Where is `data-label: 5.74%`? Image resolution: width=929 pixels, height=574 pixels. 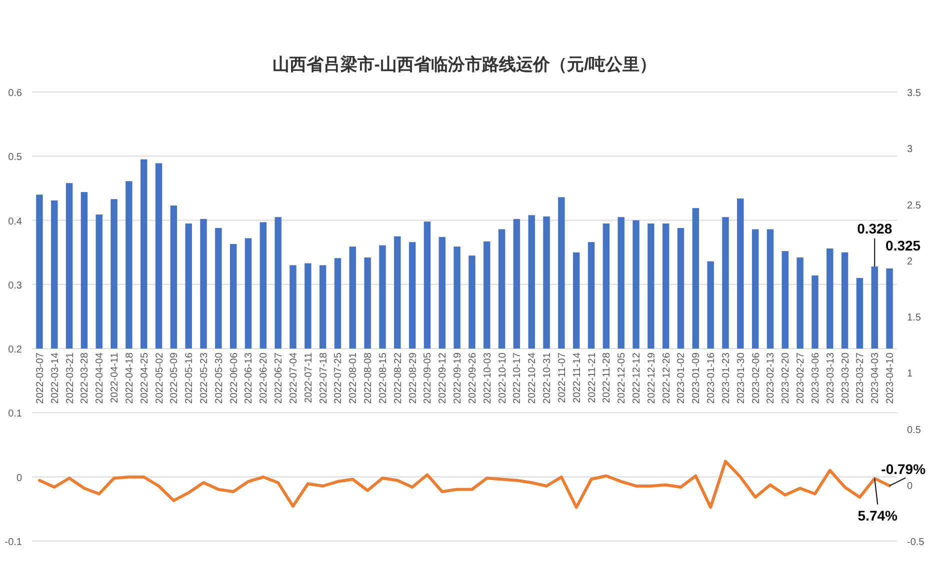
data-label: 5.74% is located at coordinates (878, 515).